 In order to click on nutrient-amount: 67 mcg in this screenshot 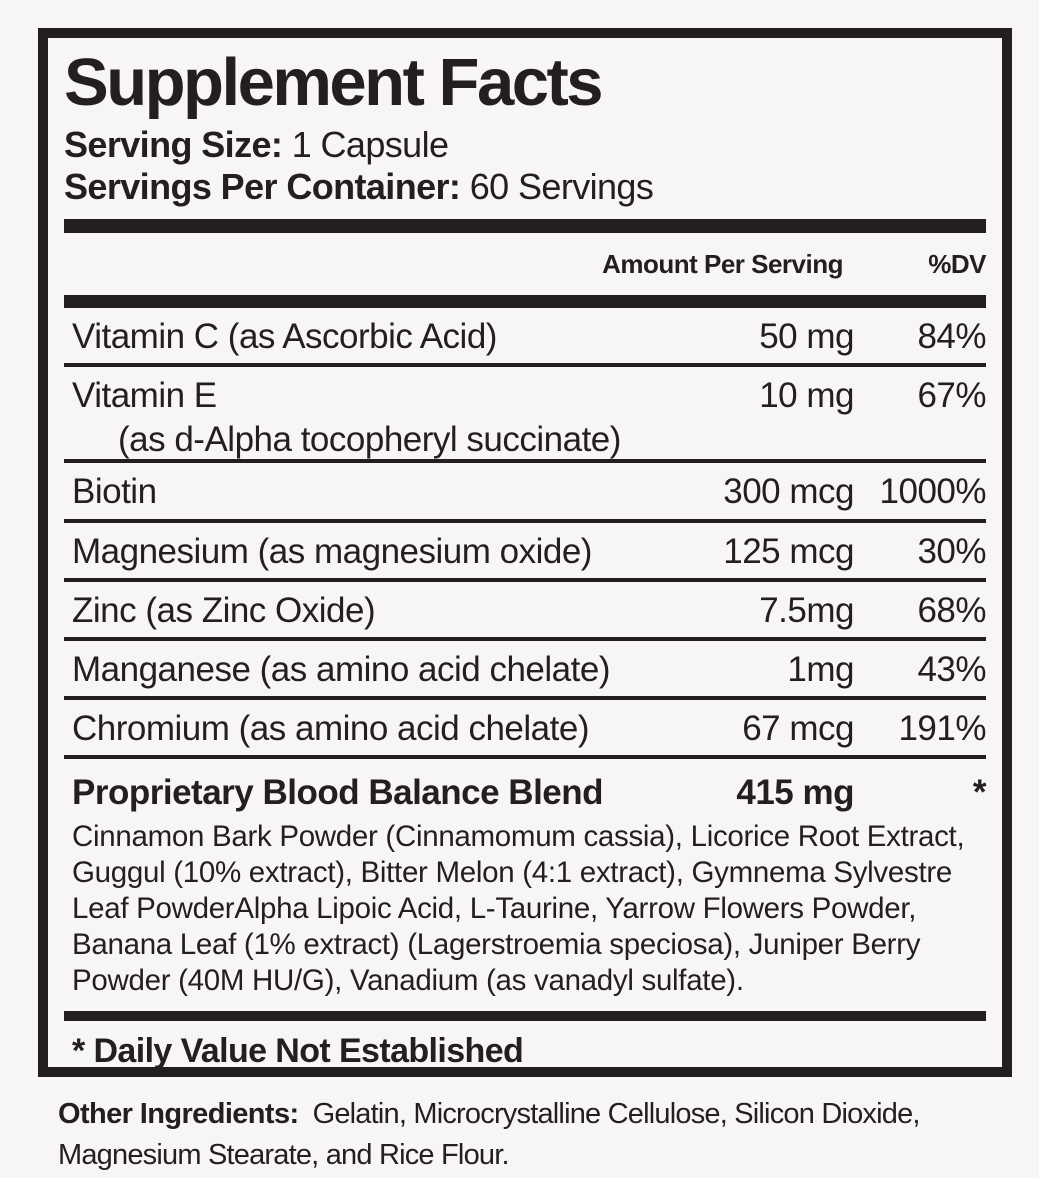, I will do `click(798, 729)`.